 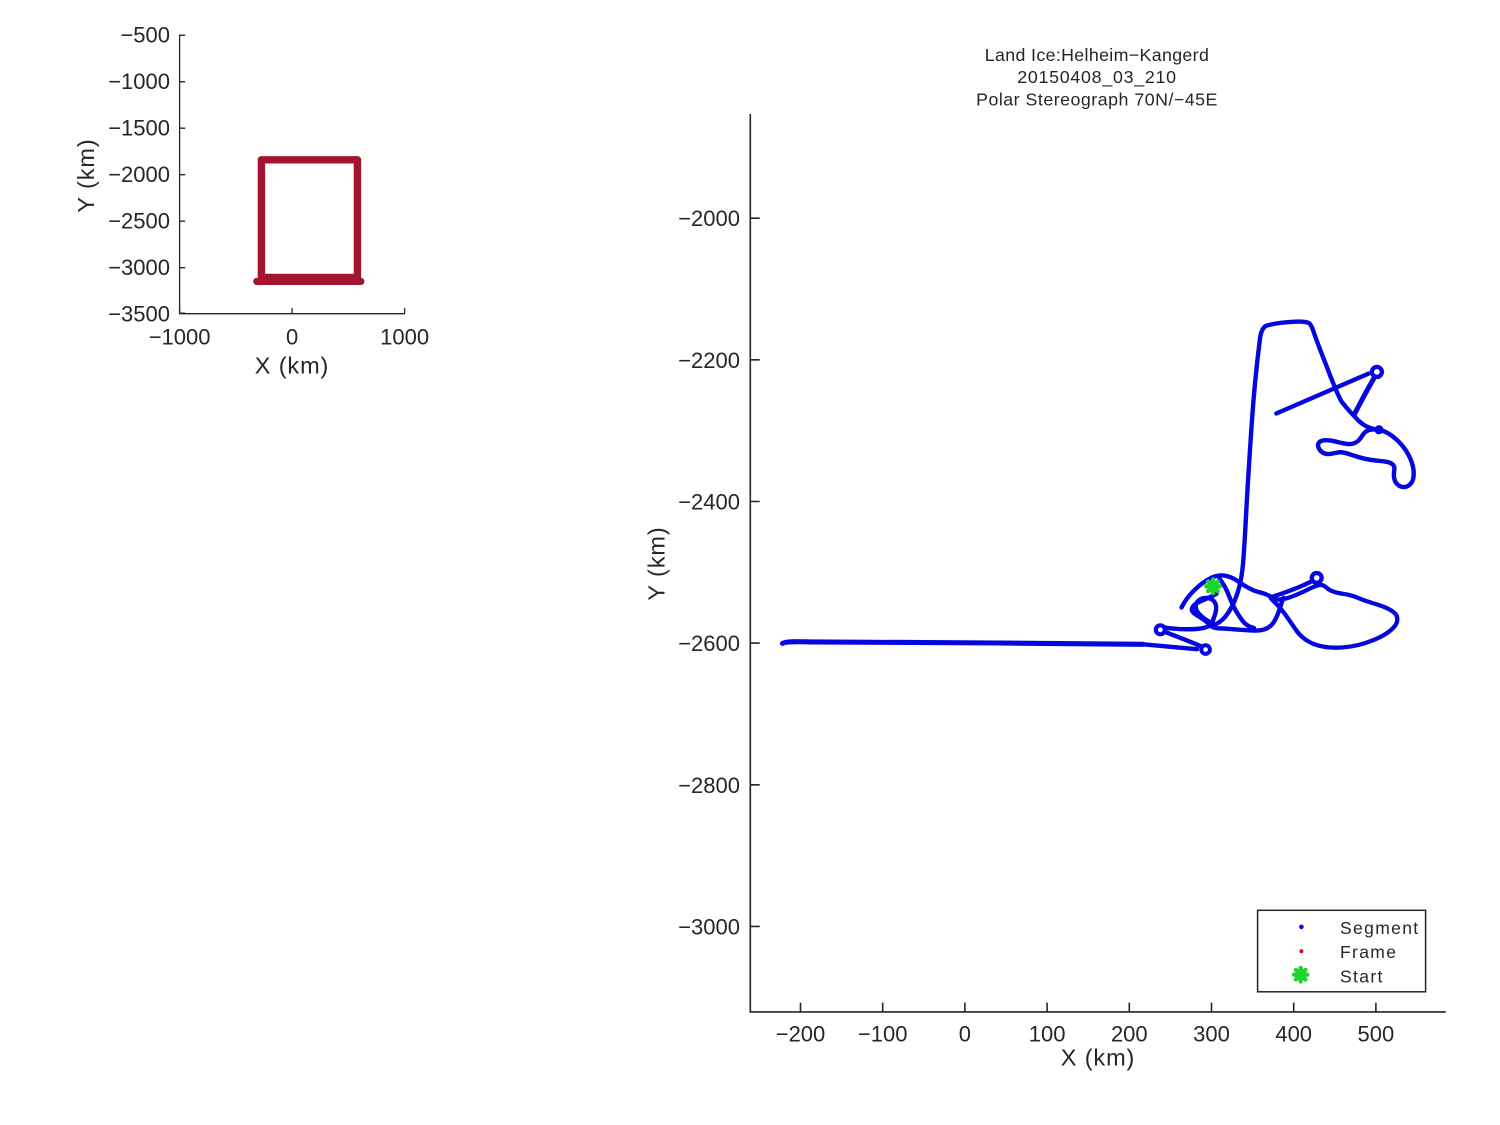 I want to click on svg-text: 200, so click(x=1129, y=1034).